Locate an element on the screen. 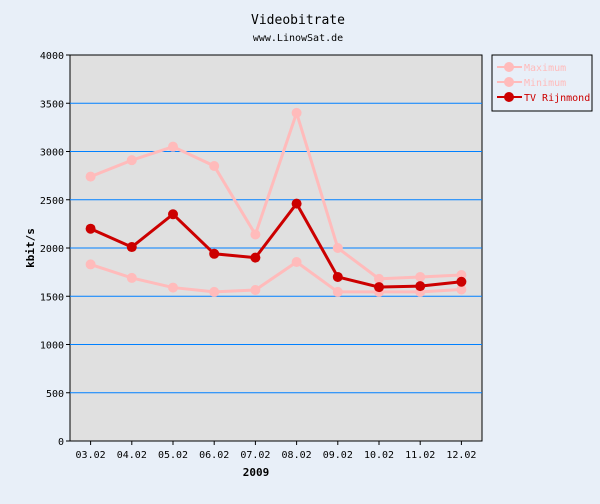 The height and width of the screenshot is (504, 600). series-tv-rijnmond is located at coordinates (276, 245).